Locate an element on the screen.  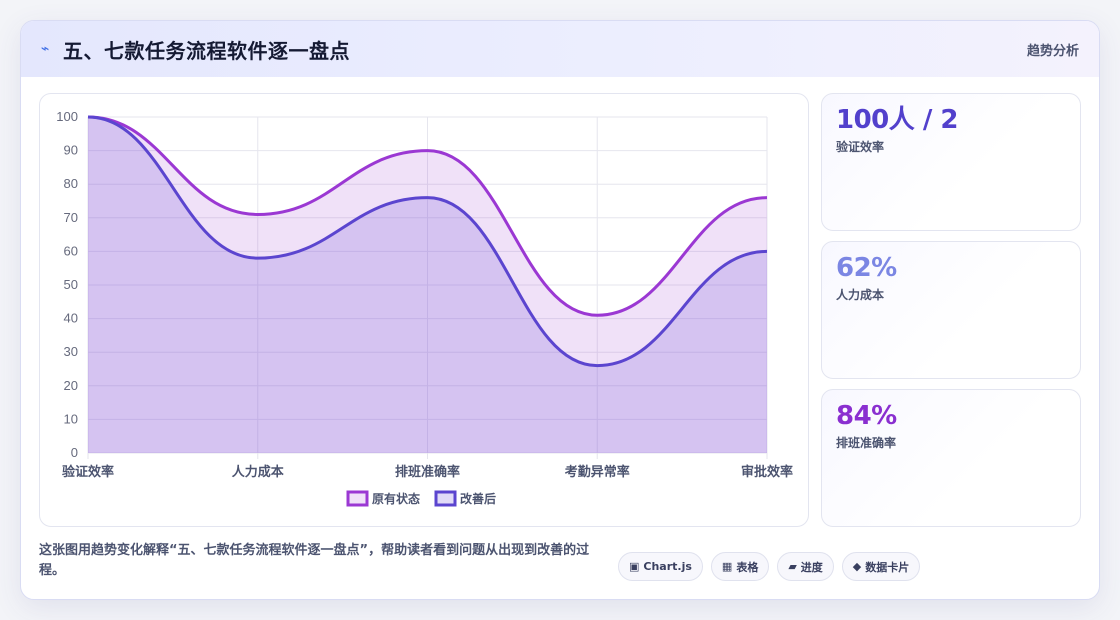
tag-data-card: ◆ 数据卡片 is located at coordinates (881, 566).